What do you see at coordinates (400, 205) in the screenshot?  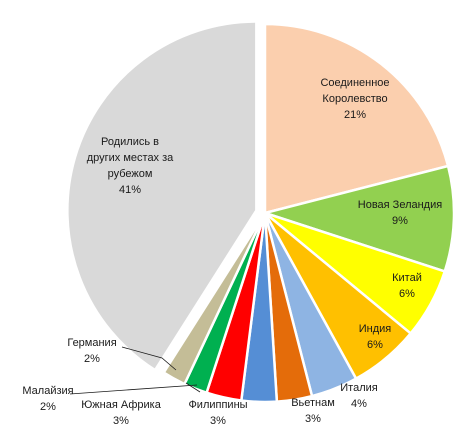 I see `slice-name-line: Новая Зеландия` at bounding box center [400, 205].